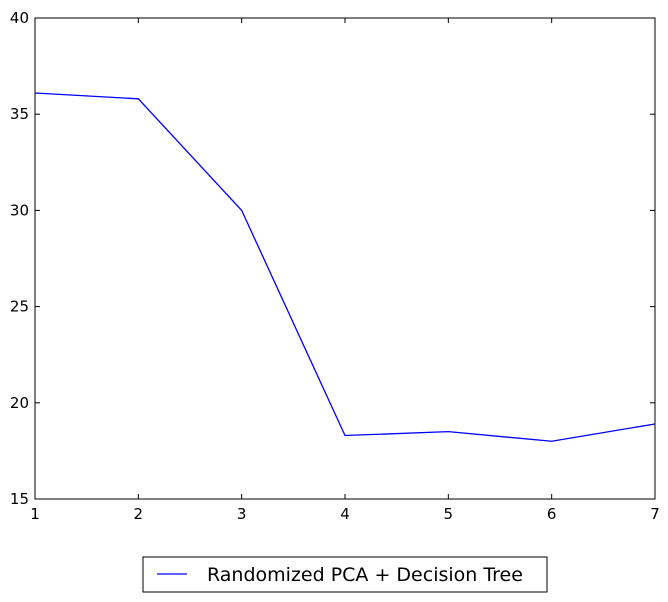 Image resolution: width=668 pixels, height=602 pixels. I want to click on legend: Randomized PCA + Decision Tree, so click(345, 574).